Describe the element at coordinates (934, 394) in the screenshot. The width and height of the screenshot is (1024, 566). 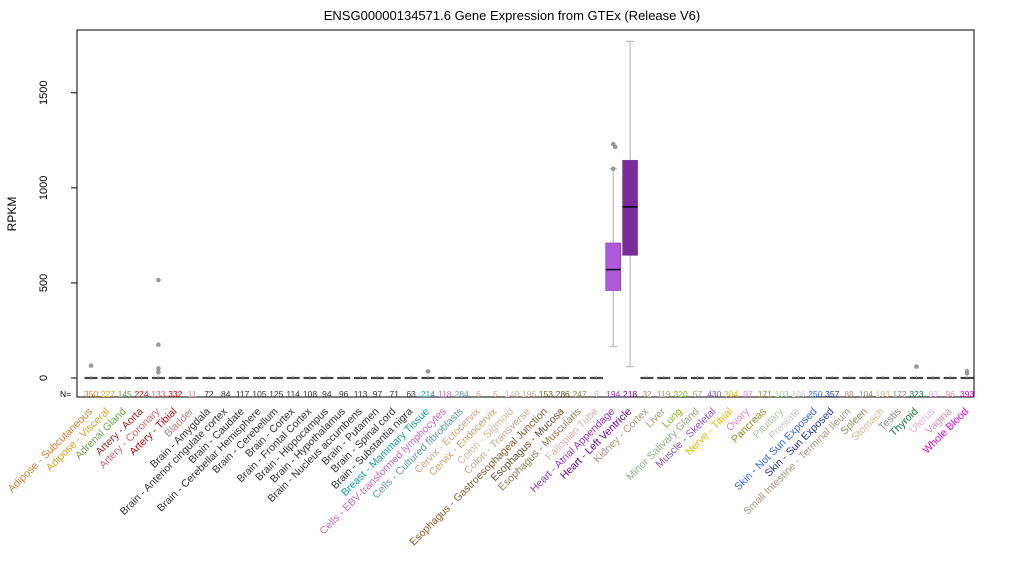
I see `sample-count-label: 93` at that location.